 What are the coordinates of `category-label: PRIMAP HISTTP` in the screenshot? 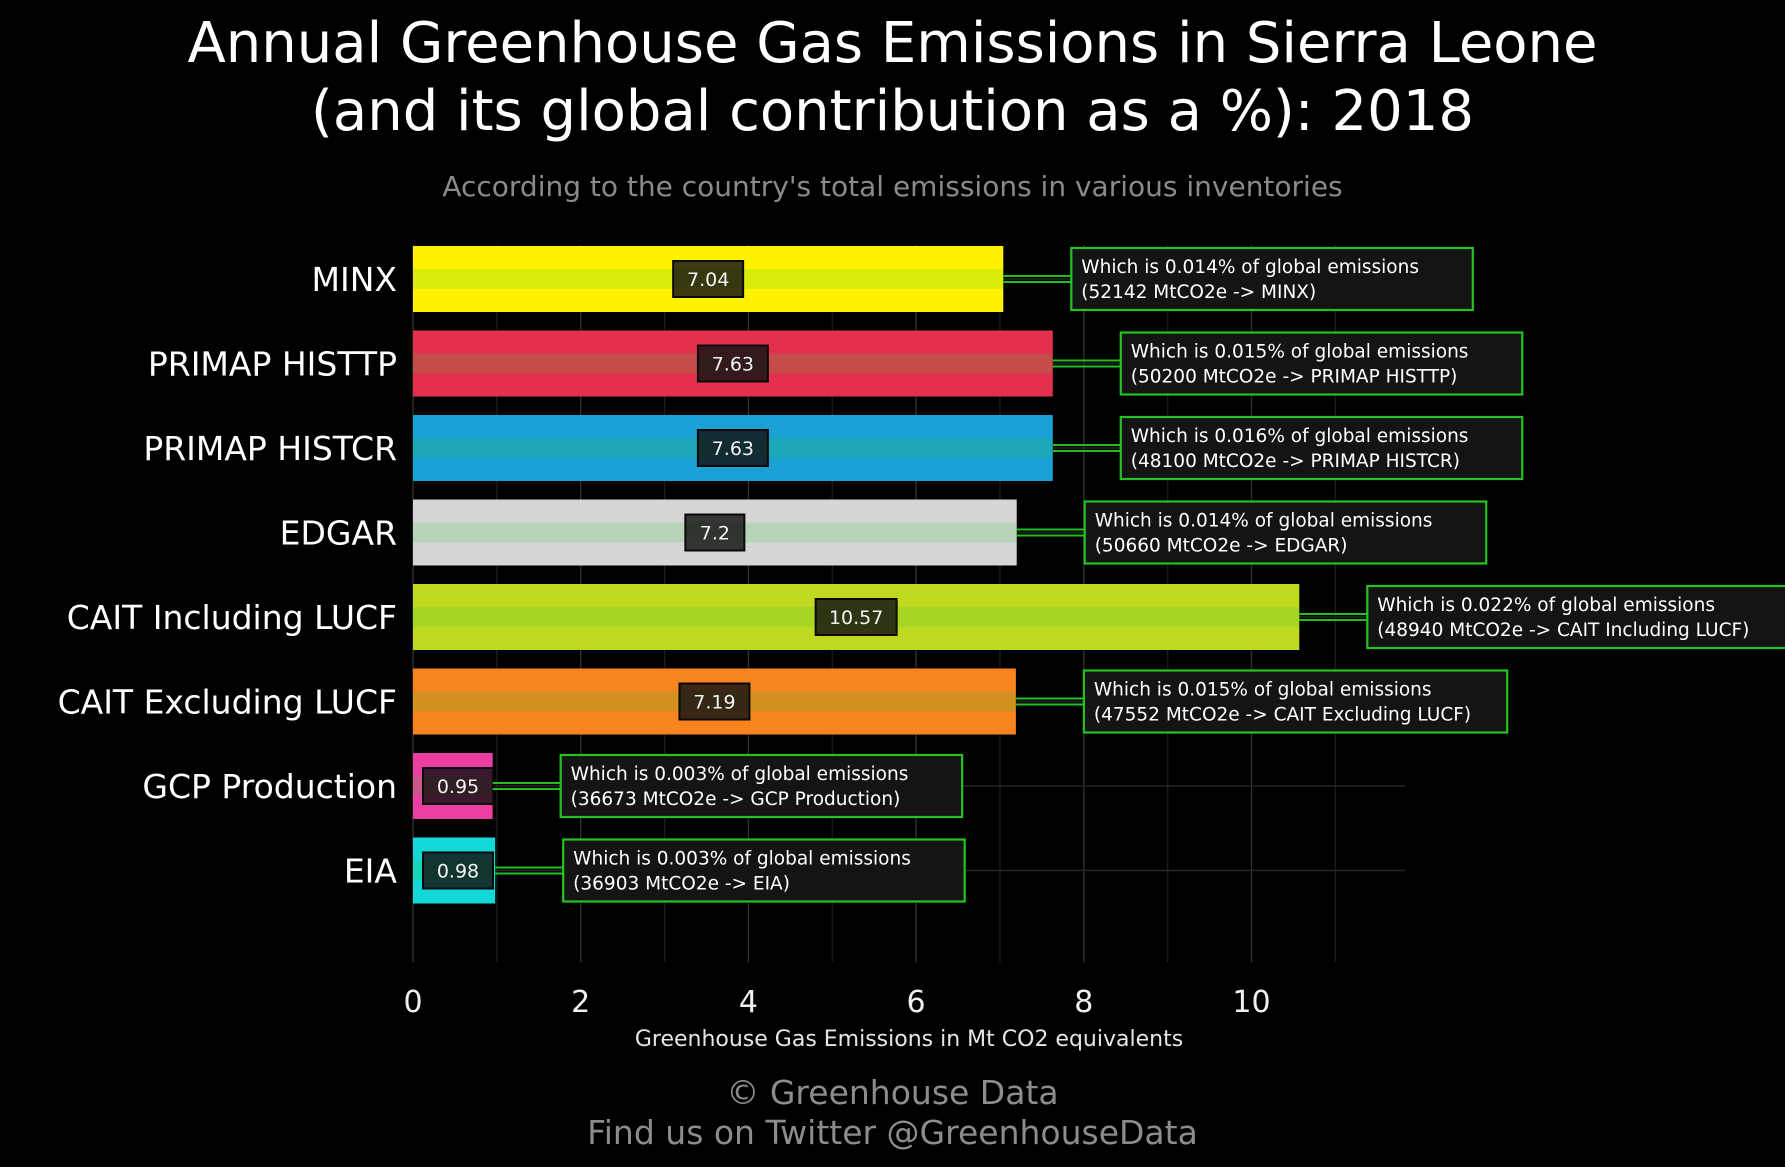 It's located at (272, 364).